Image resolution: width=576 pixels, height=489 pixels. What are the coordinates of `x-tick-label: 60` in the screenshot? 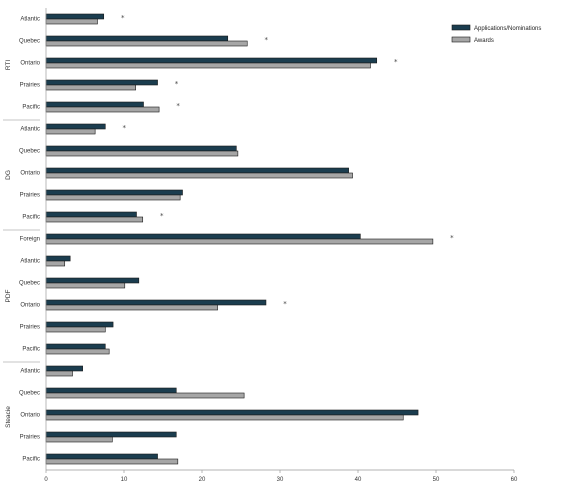 It's located at (514, 480).